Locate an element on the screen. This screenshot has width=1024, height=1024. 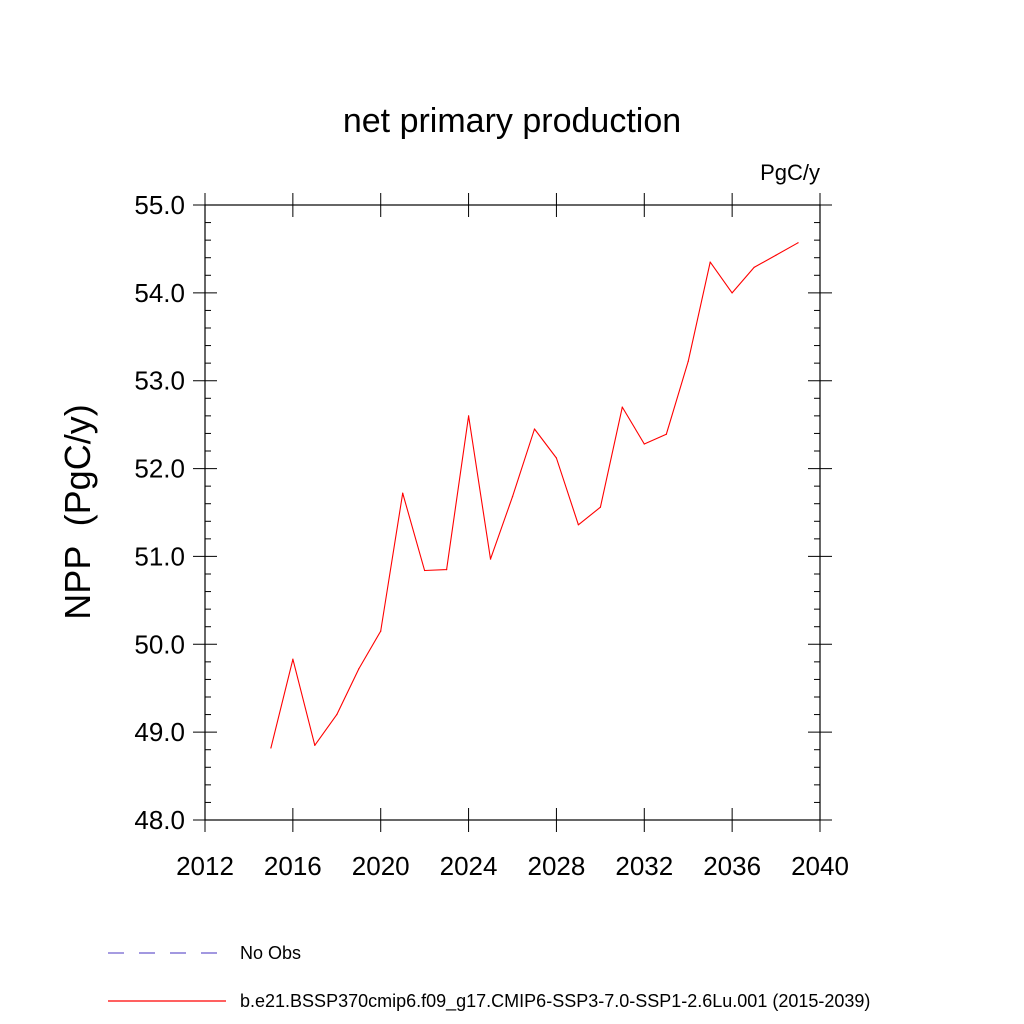
y-tick-label: 51.0 is located at coordinates (159, 556).